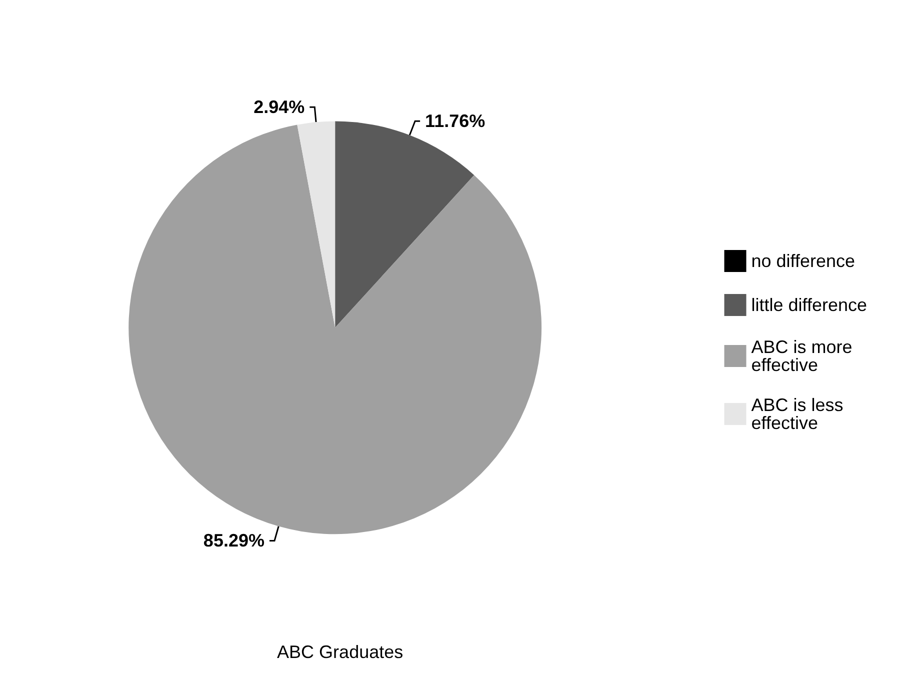 This screenshot has width=902, height=684. What do you see at coordinates (233, 540) in the screenshot?
I see `data-label: 85.29%` at bounding box center [233, 540].